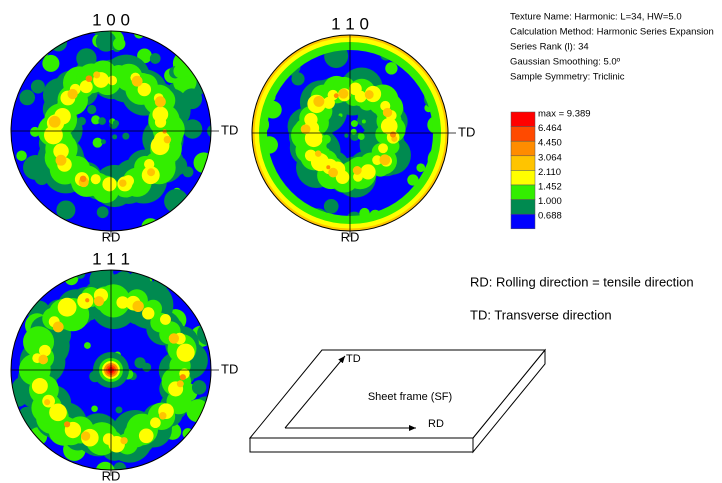  I want to click on pole-title: 1 1 0, so click(350, 23).